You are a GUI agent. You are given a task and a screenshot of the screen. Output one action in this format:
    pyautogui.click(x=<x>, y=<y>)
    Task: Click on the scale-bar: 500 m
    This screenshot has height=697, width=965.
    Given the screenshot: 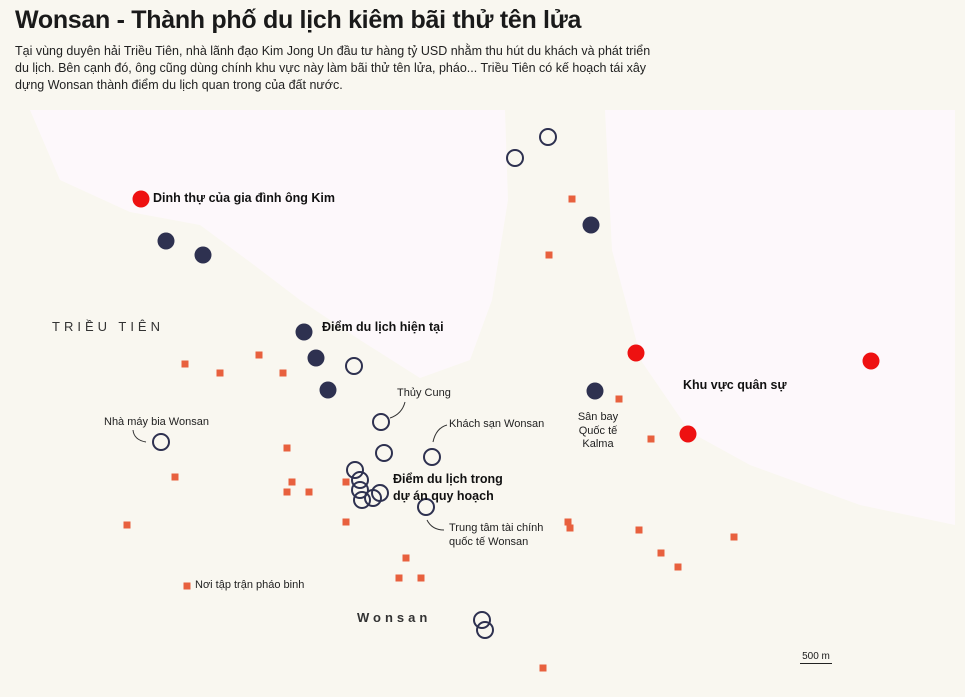 What is the action you would take?
    pyautogui.click(x=816, y=657)
    